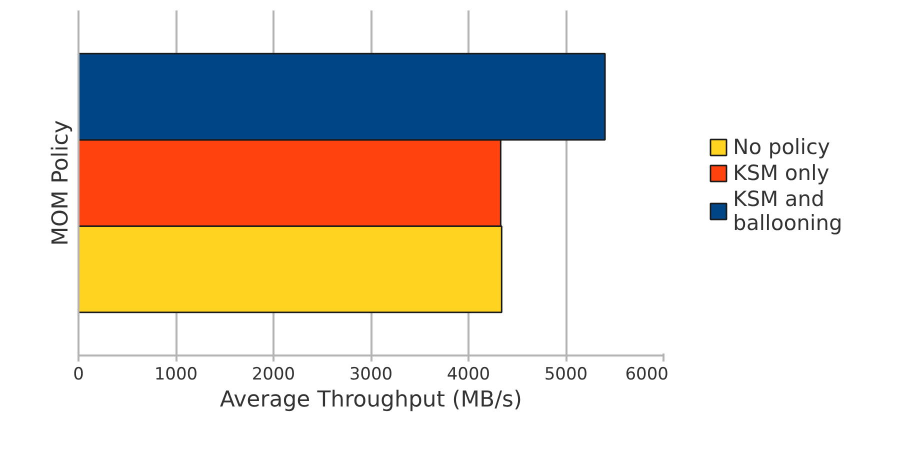  Describe the element at coordinates (61, 183) in the screenshot. I see `y-axis-title: MOM Policy` at that location.